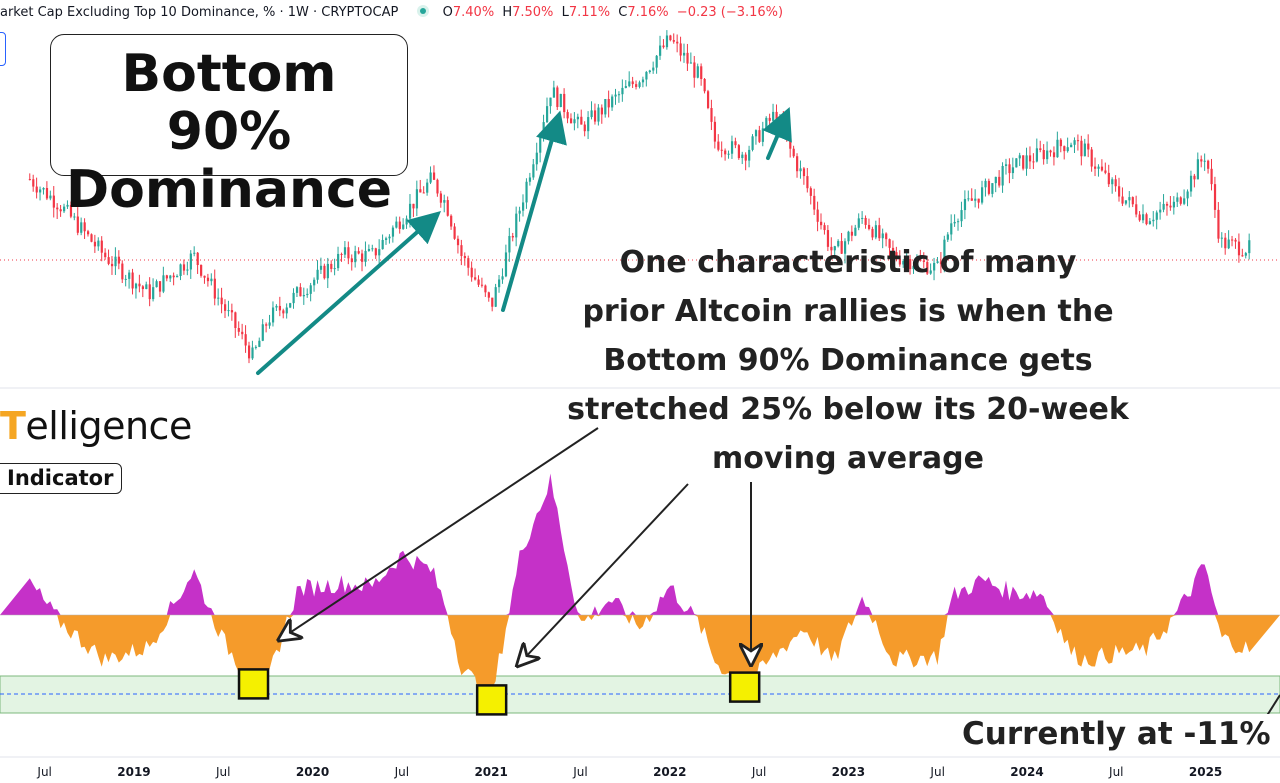 The height and width of the screenshot is (783, 1280). Describe the element at coordinates (253, 684) in the screenshot. I see `oversold-highlight-box` at that location.